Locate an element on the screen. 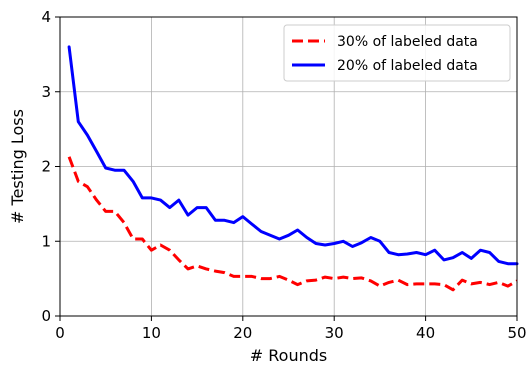 The height and width of the screenshot is (369, 528). y-tick-label: 3 is located at coordinates (46, 92).